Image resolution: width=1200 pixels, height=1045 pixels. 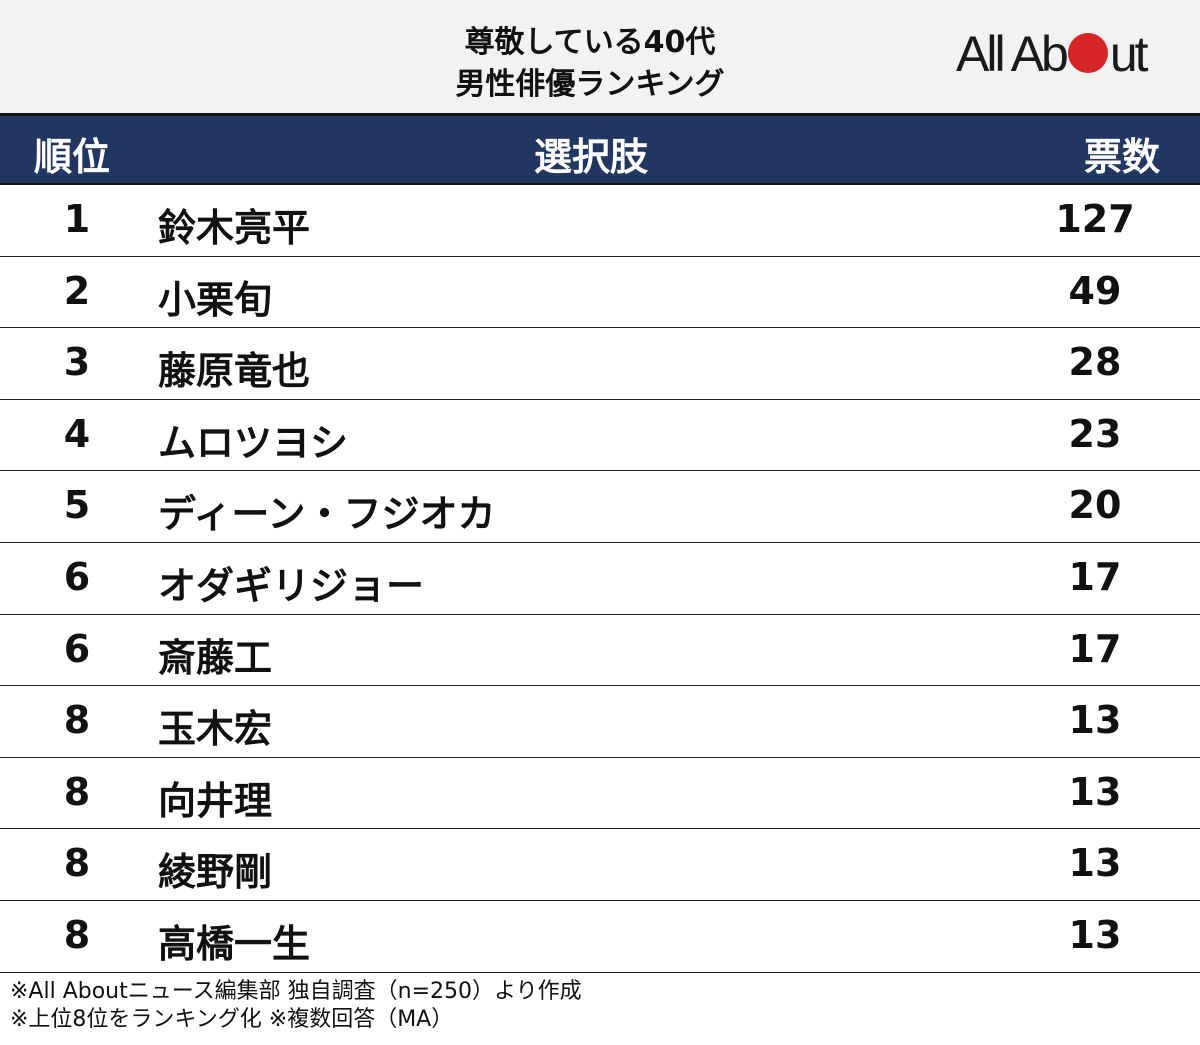 What do you see at coordinates (72, 157) in the screenshot?
I see `col-rank-header: 順位` at bounding box center [72, 157].